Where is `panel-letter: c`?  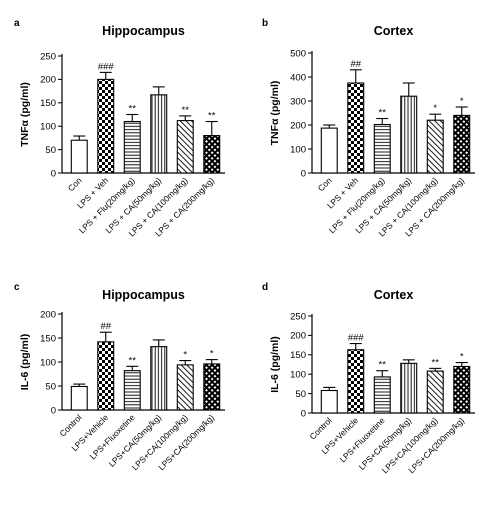 panel-letter: c is located at coordinates (17, 287).